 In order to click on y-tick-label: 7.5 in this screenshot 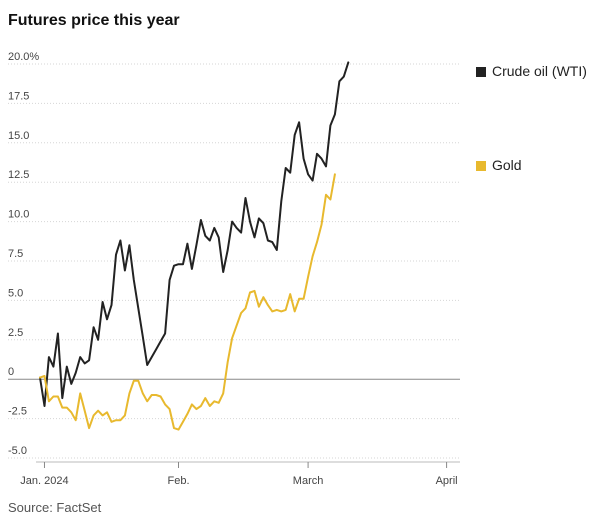, I will do `click(15, 254)`.